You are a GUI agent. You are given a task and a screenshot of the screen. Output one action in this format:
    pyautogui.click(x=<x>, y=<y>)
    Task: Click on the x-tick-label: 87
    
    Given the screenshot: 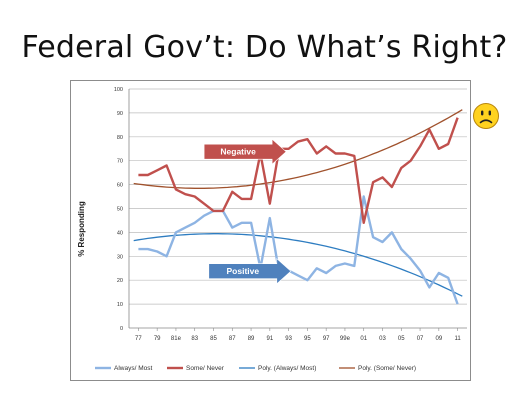 What is the action you would take?
    pyautogui.click(x=232, y=339)
    